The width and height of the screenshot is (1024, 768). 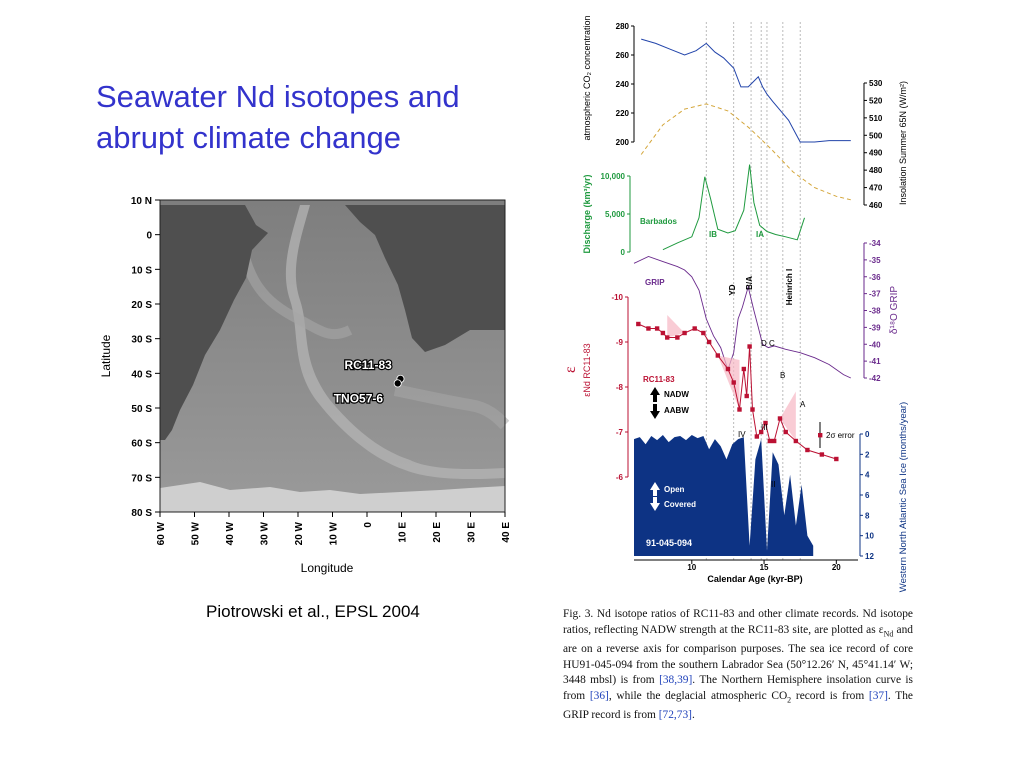 What do you see at coordinates (876, 118) in the screenshot?
I see `insolation-tick-label: 510` at bounding box center [876, 118].